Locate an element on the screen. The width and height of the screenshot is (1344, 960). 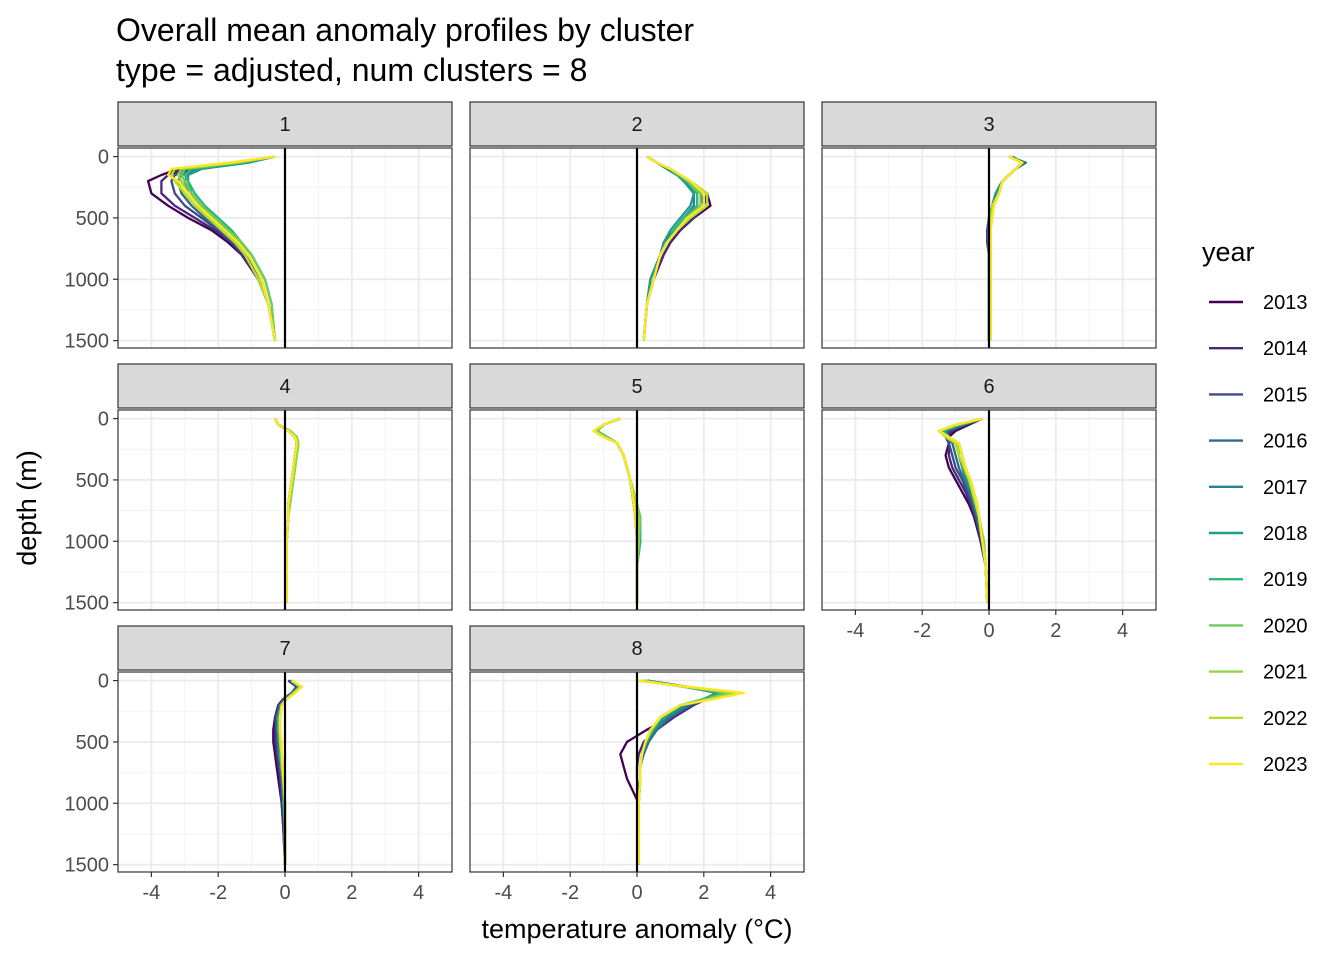
panel-5: 5 is located at coordinates (637, 487).